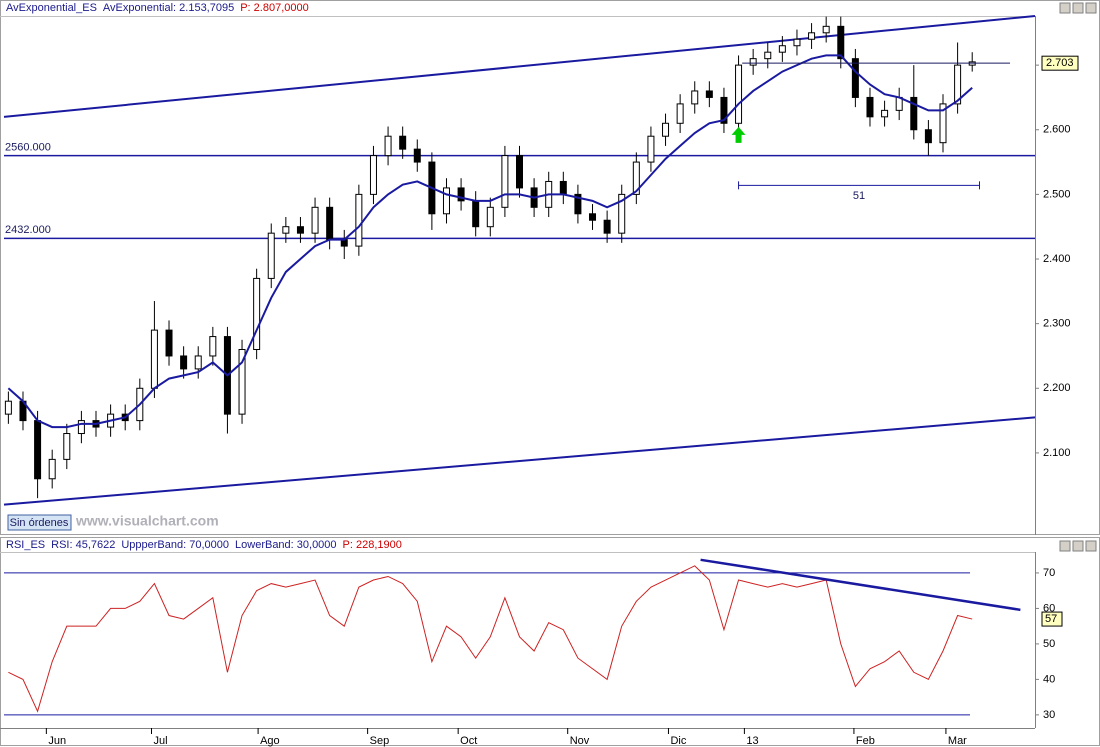  I want to click on x-tick-label: Mar, so click(957, 741).